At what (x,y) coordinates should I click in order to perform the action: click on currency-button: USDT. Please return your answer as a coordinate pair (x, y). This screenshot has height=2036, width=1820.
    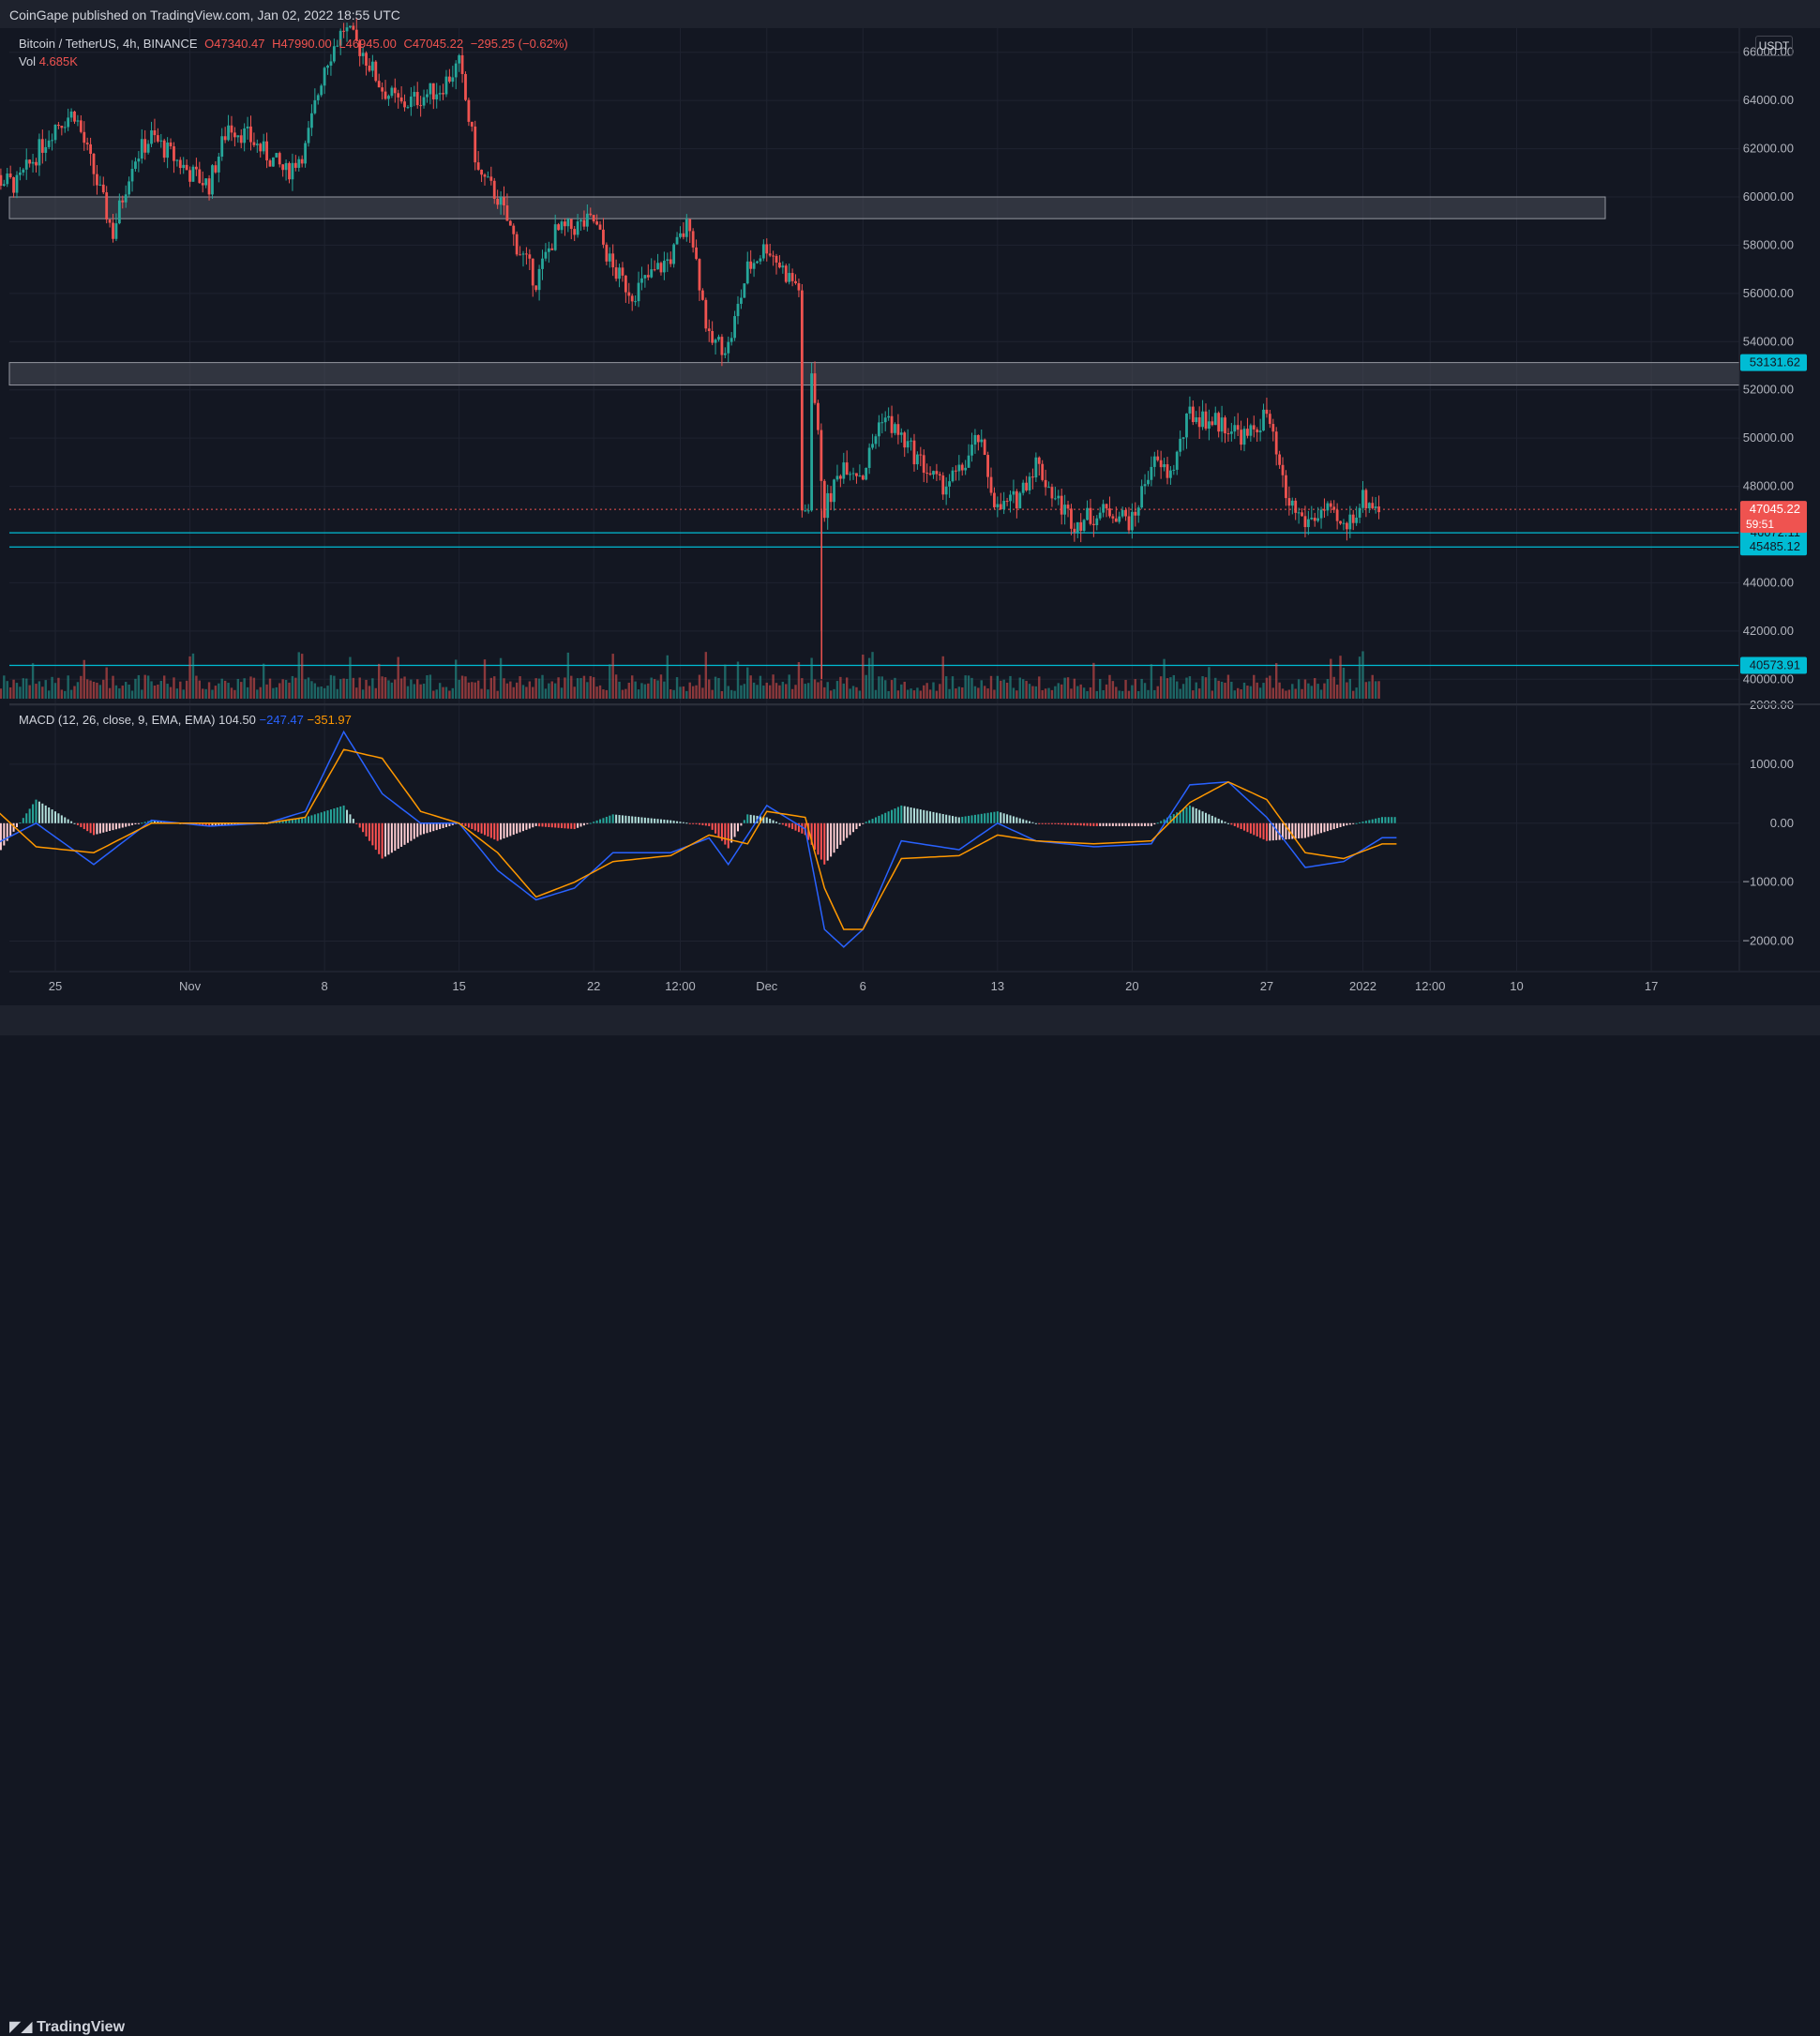
    Looking at the image, I should click on (1774, 46).